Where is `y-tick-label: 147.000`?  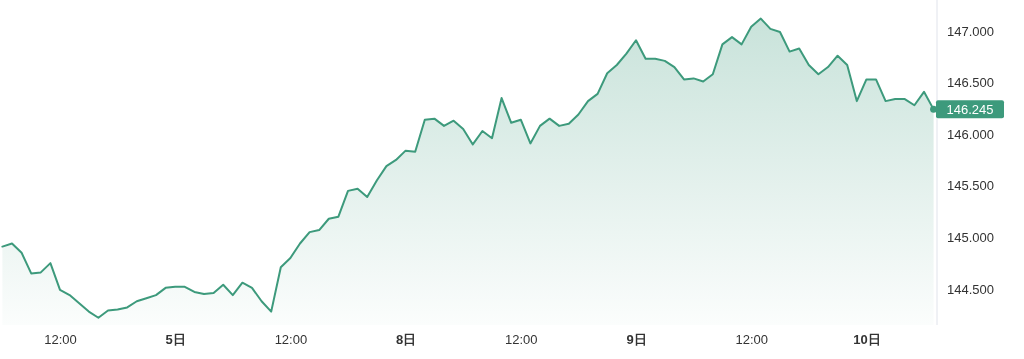 y-tick-label: 147.000 is located at coordinates (970, 31).